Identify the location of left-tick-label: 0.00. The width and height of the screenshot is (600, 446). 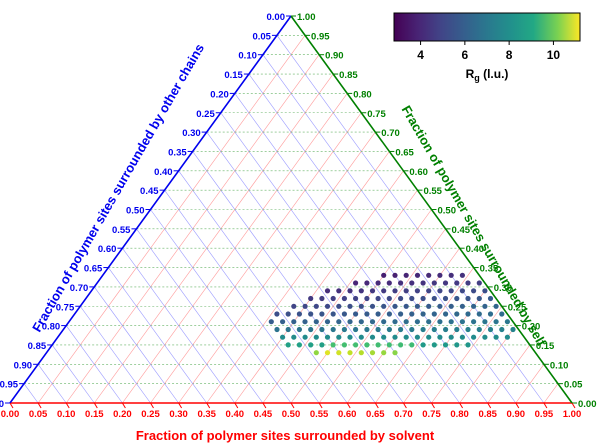
(276, 17).